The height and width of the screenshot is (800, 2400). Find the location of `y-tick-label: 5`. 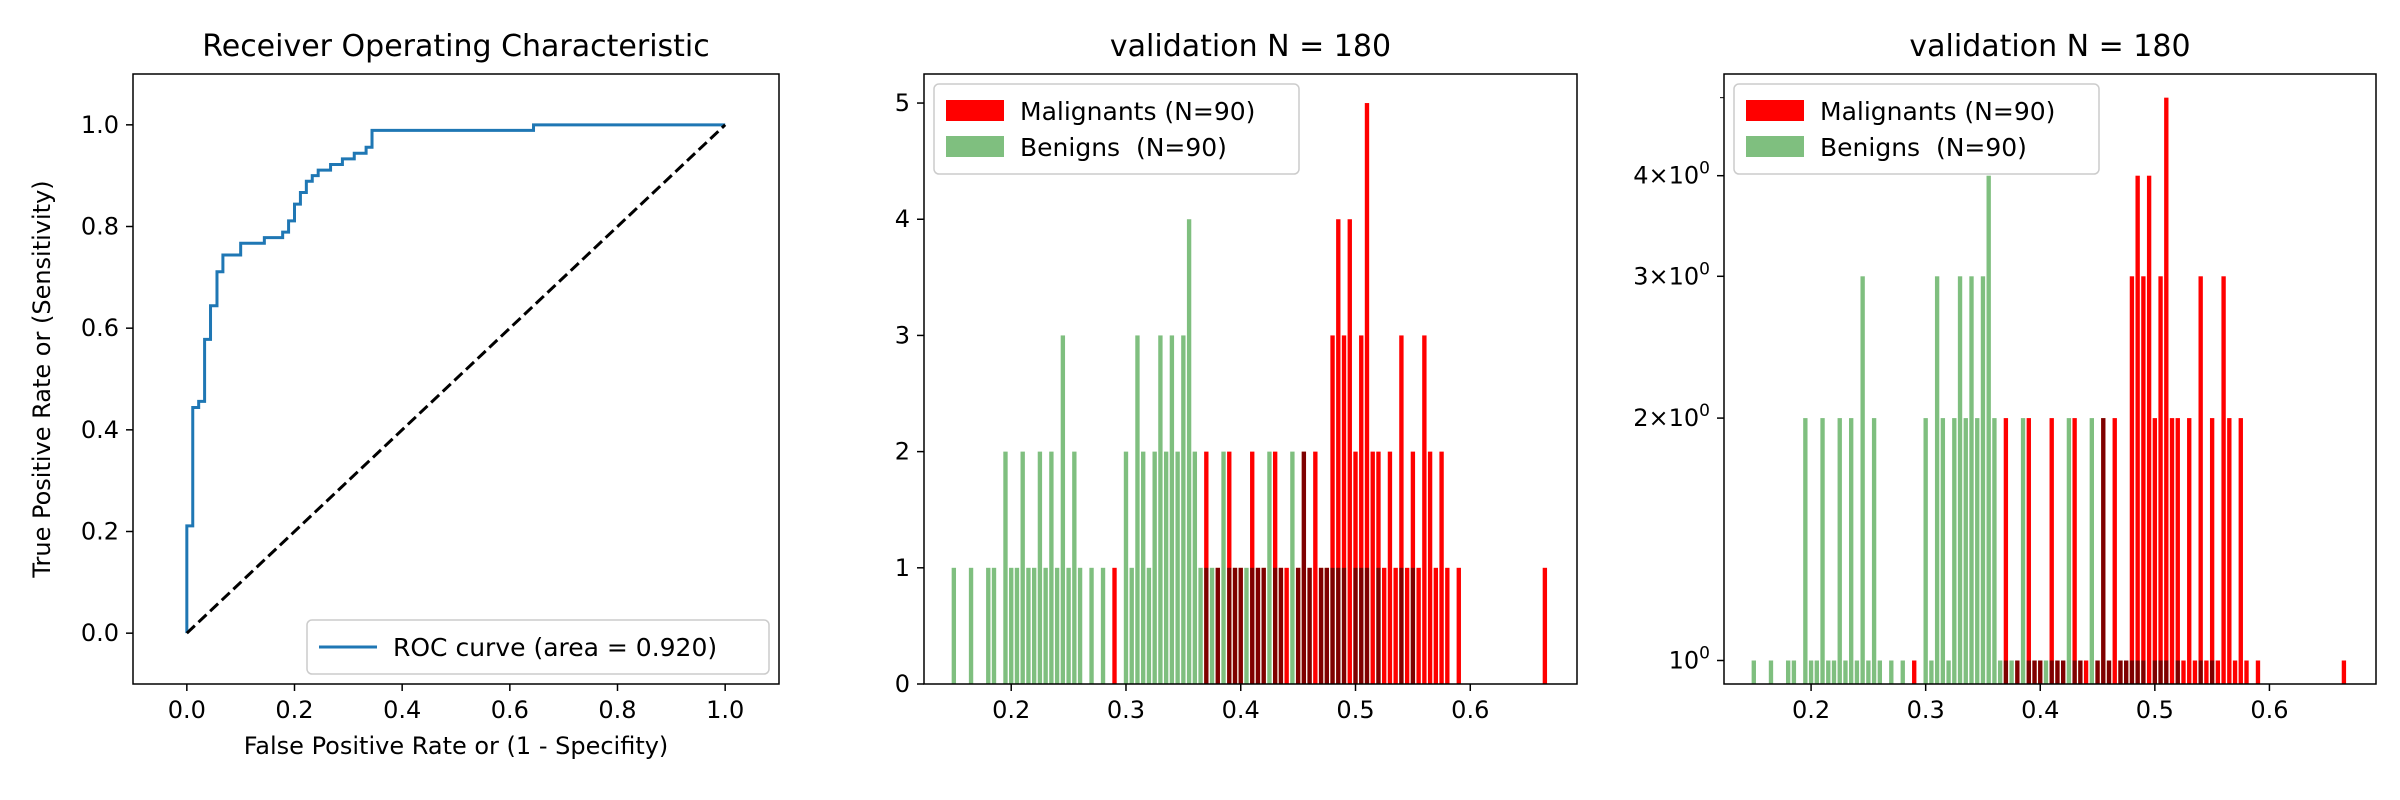

y-tick-label: 5 is located at coordinates (902, 103).